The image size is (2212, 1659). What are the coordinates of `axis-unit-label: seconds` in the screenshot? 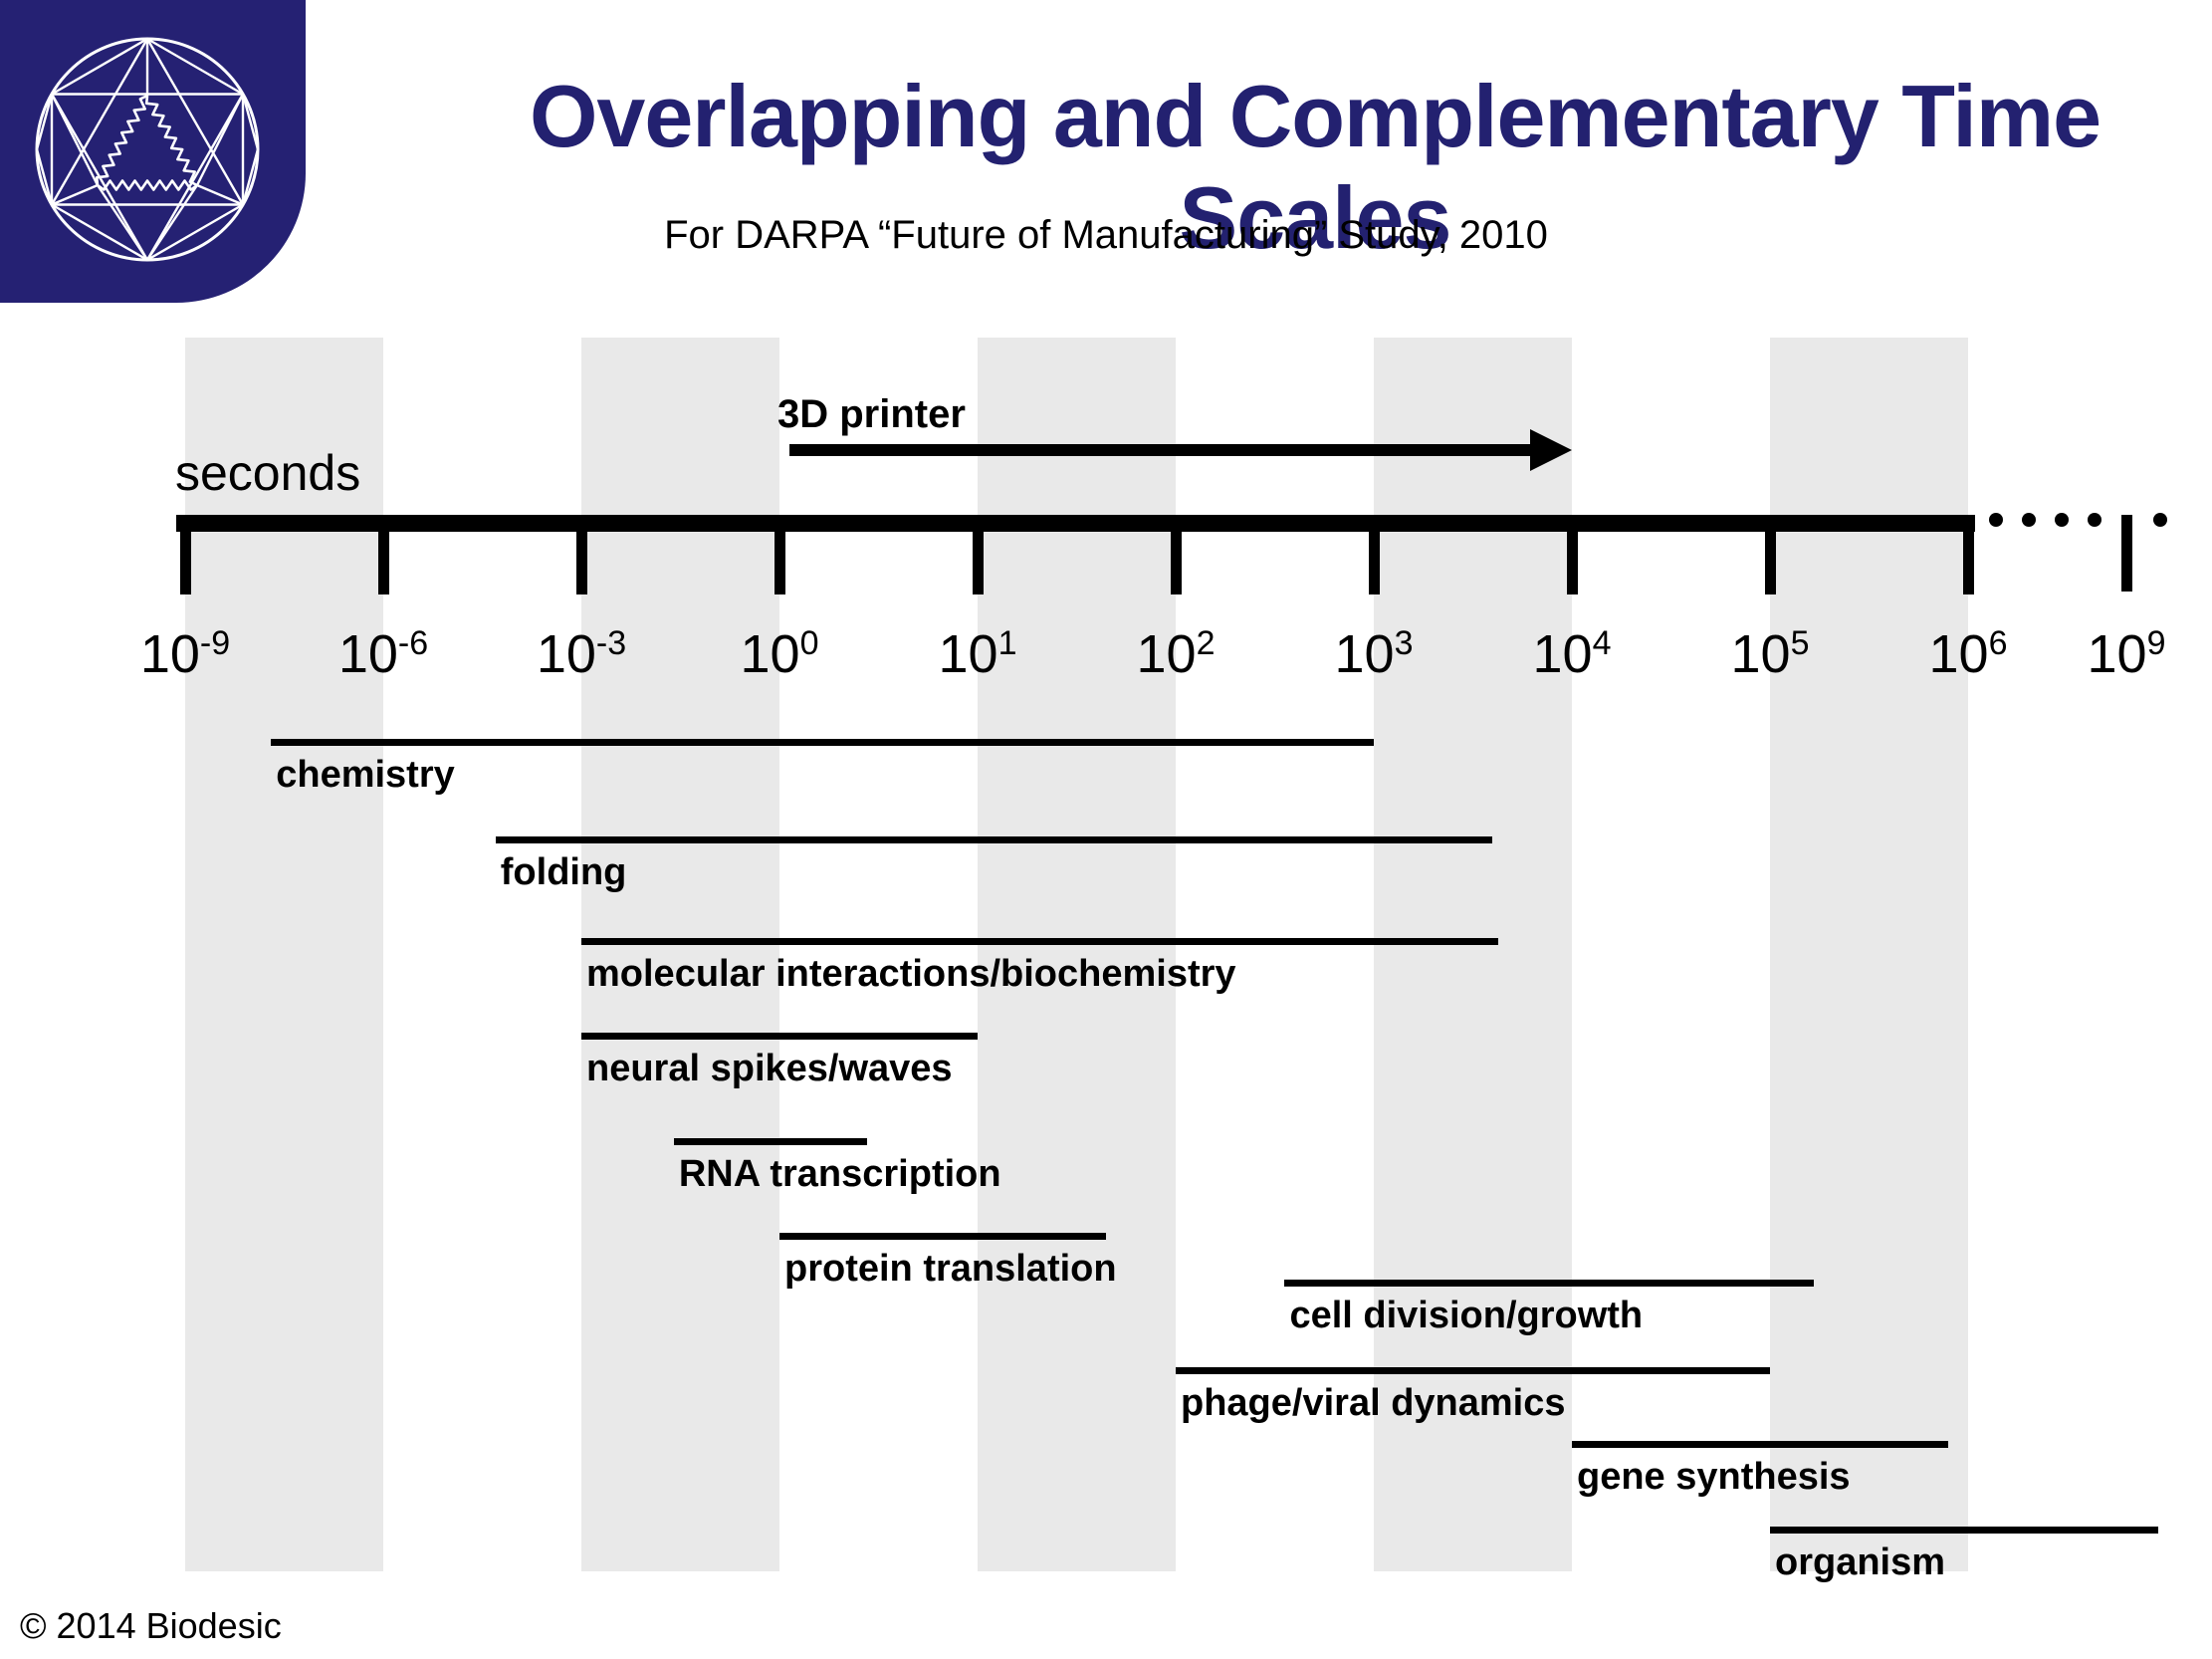 It's located at (268, 473).